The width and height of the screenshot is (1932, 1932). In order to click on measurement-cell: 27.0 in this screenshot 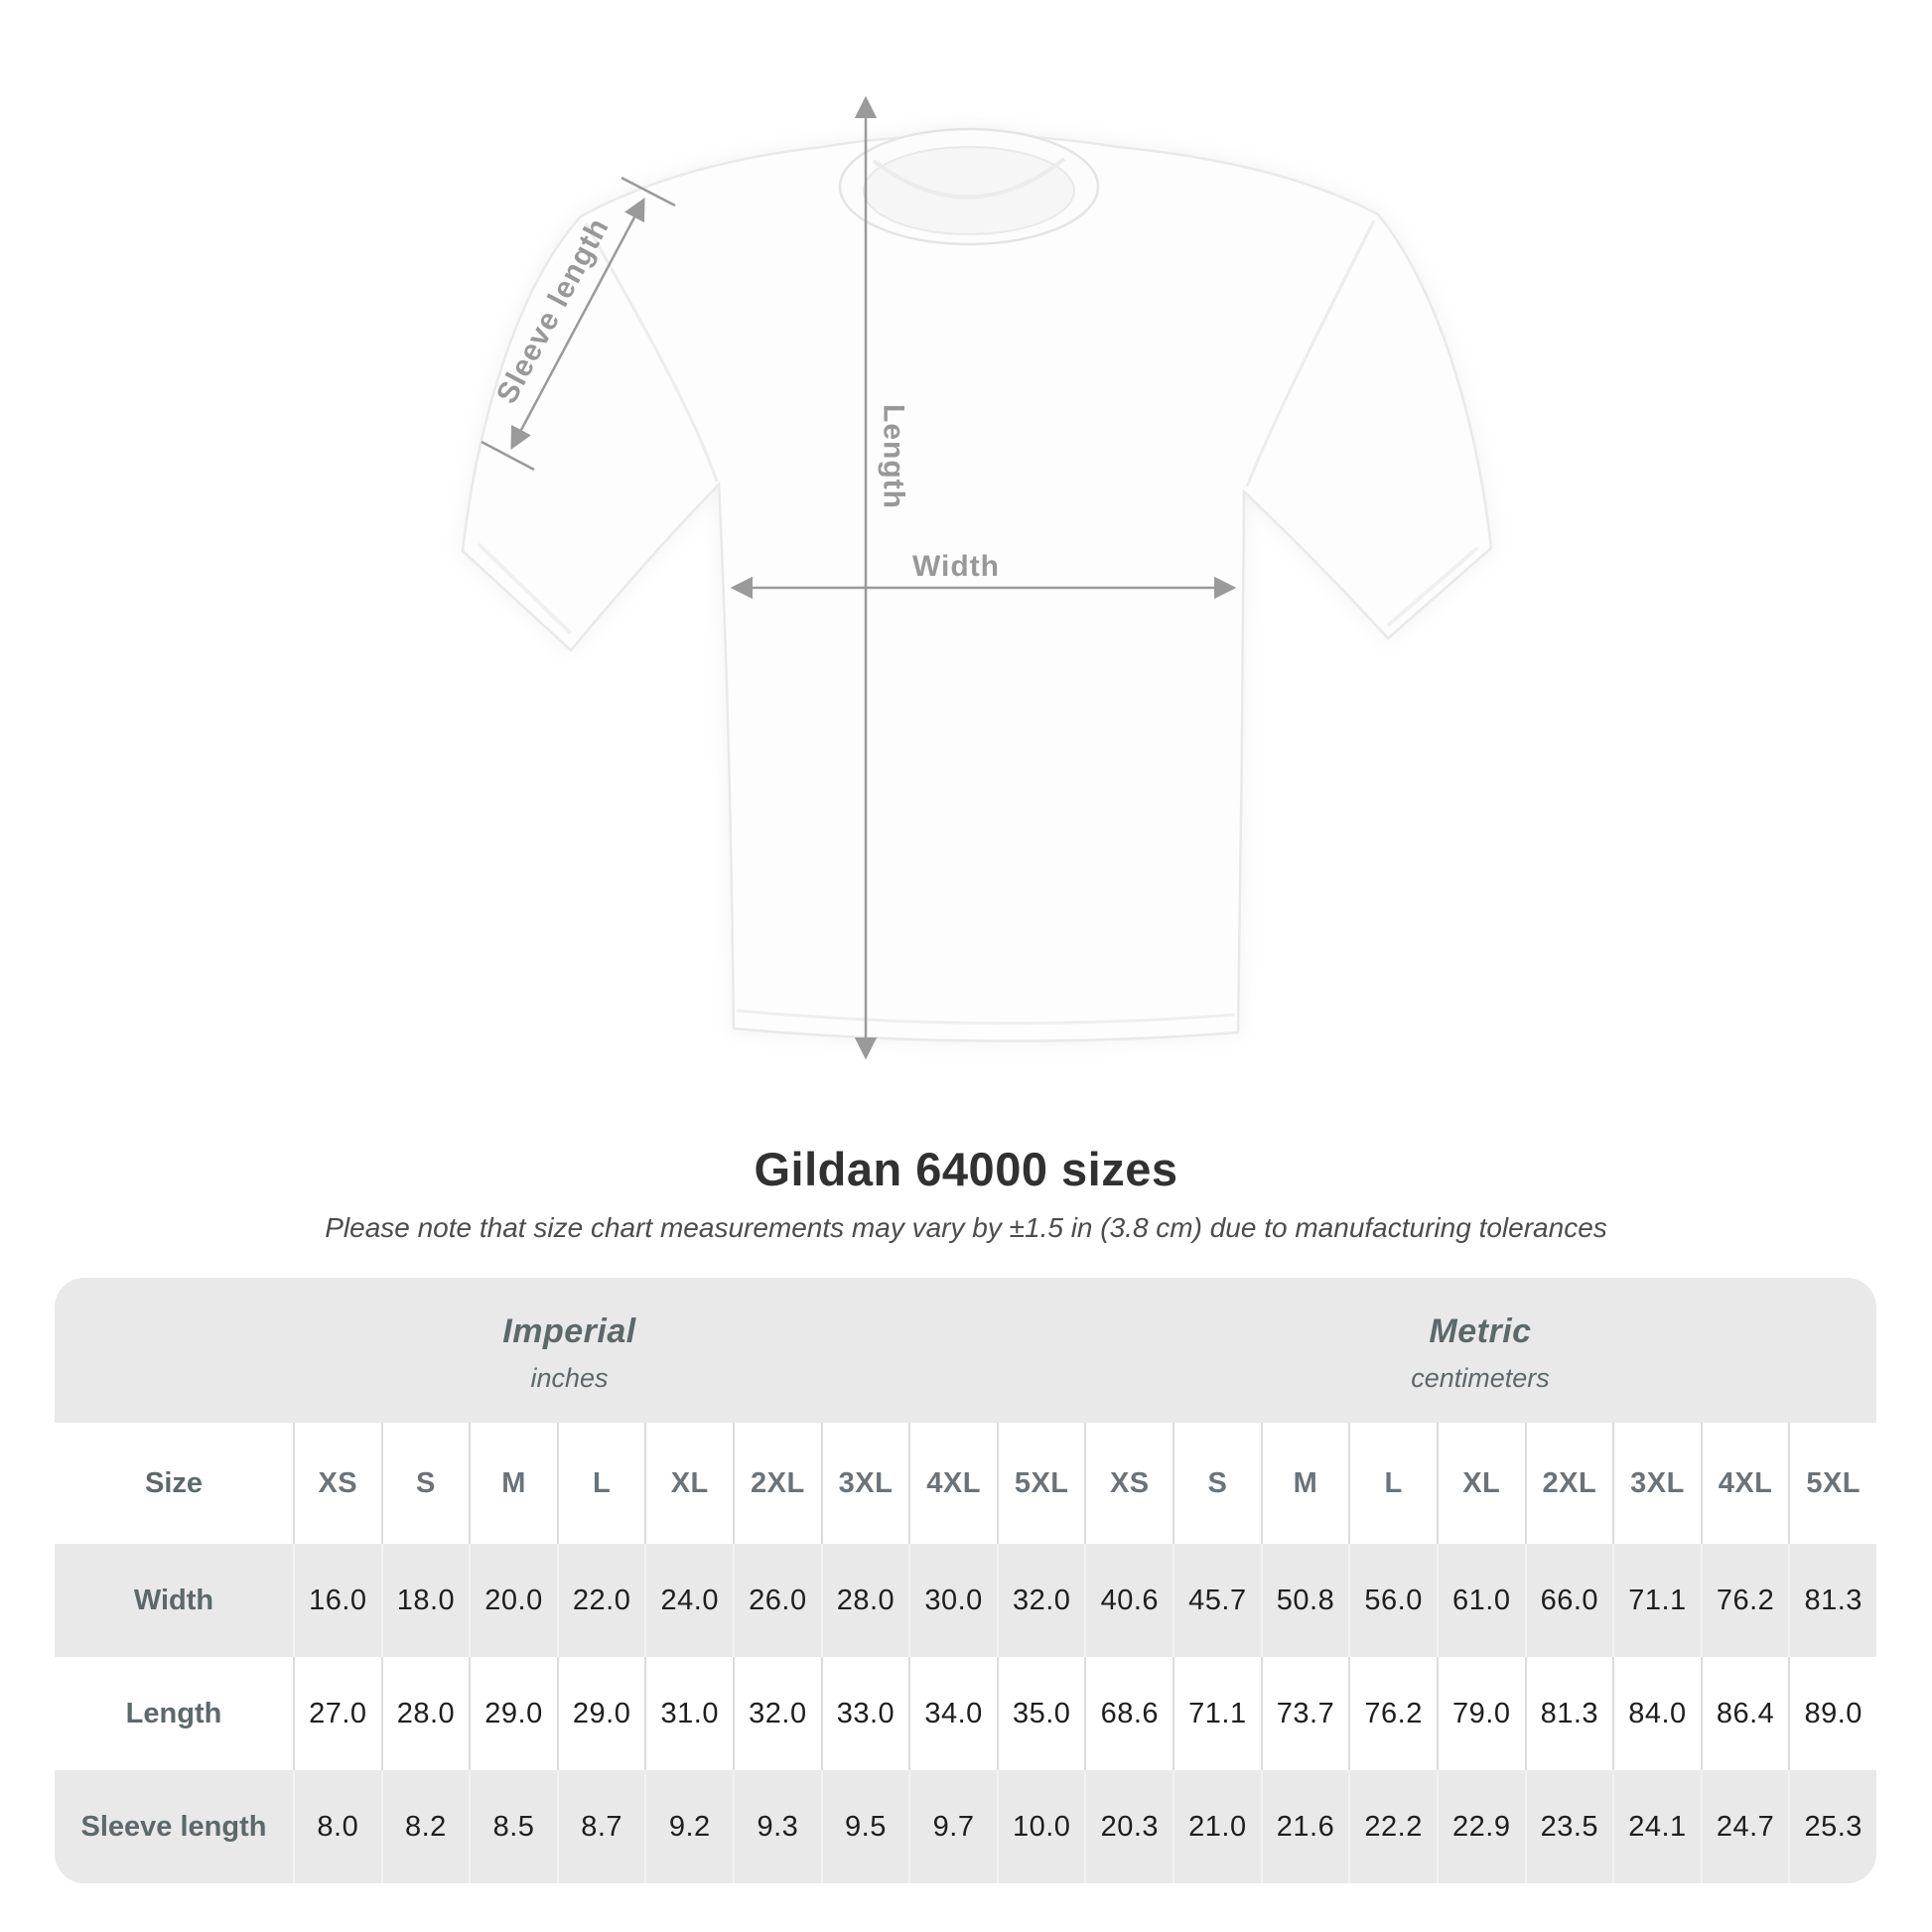, I will do `click(337, 1714)`.